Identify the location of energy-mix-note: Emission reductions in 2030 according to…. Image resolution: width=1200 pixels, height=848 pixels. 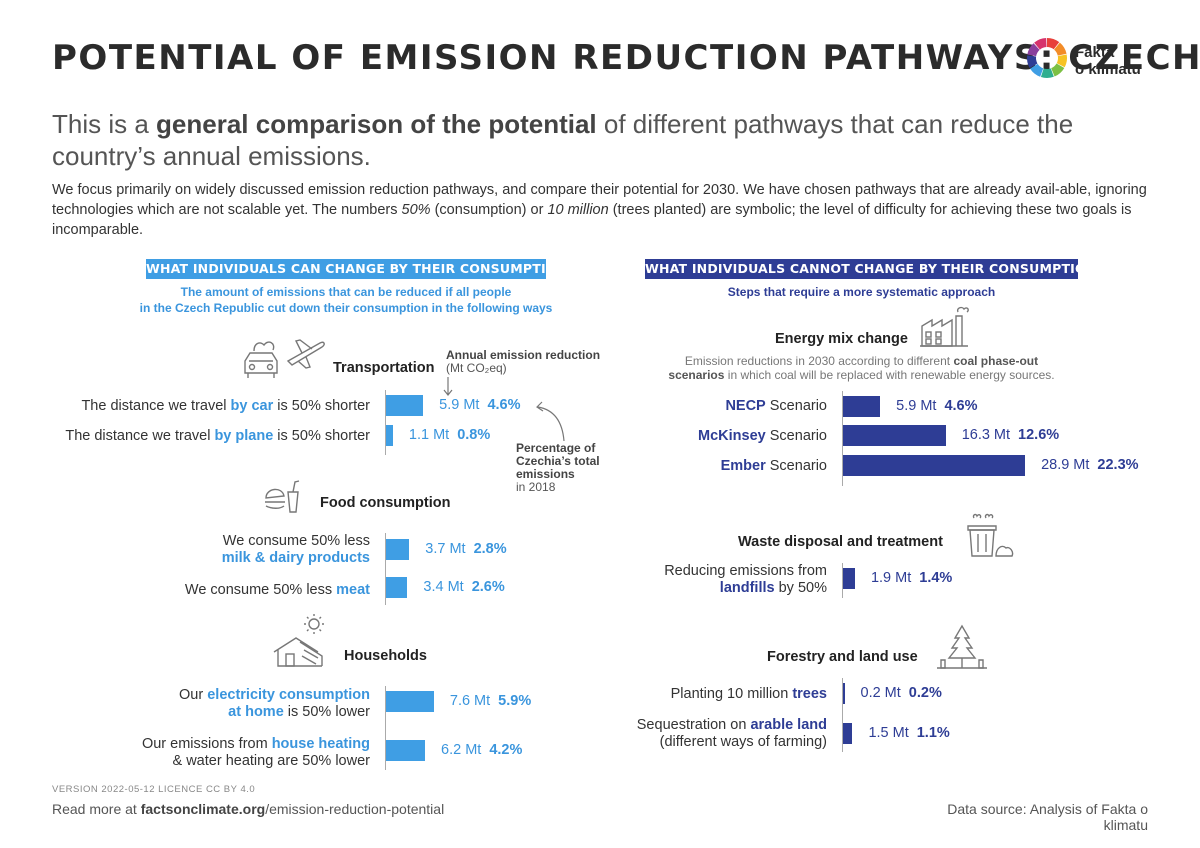
(861, 368).